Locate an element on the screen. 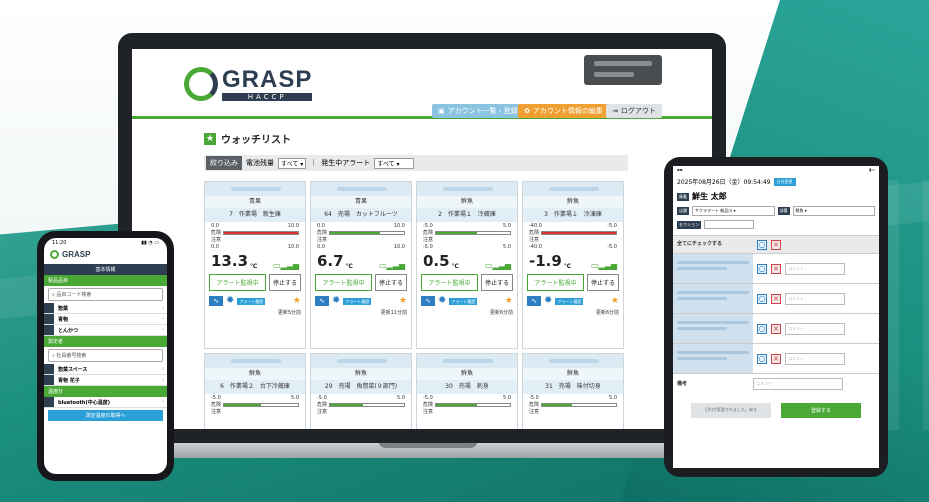 The width and height of the screenshot is (929, 502). logout-icon: ⇥ is located at coordinates (615, 111).